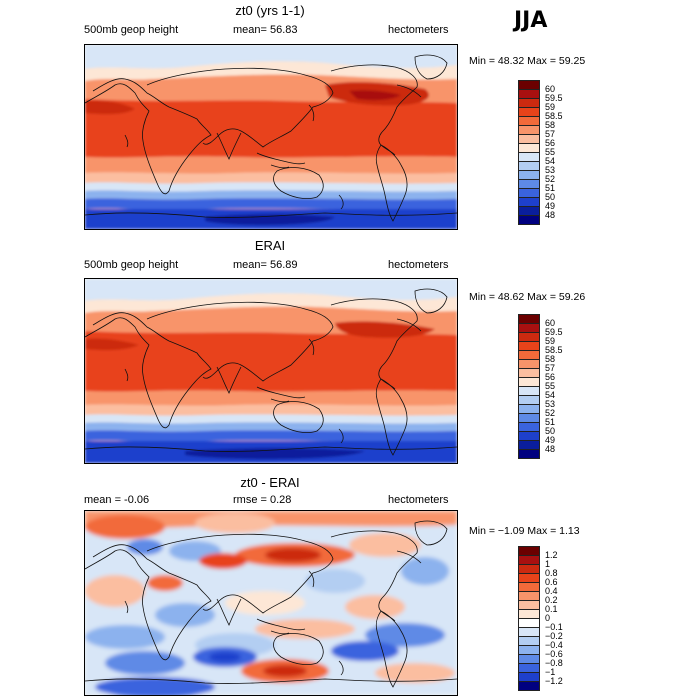 This screenshot has height=700, width=700. Describe the element at coordinates (548, 617) in the screenshot. I see `colorbar-label: 0` at that location.